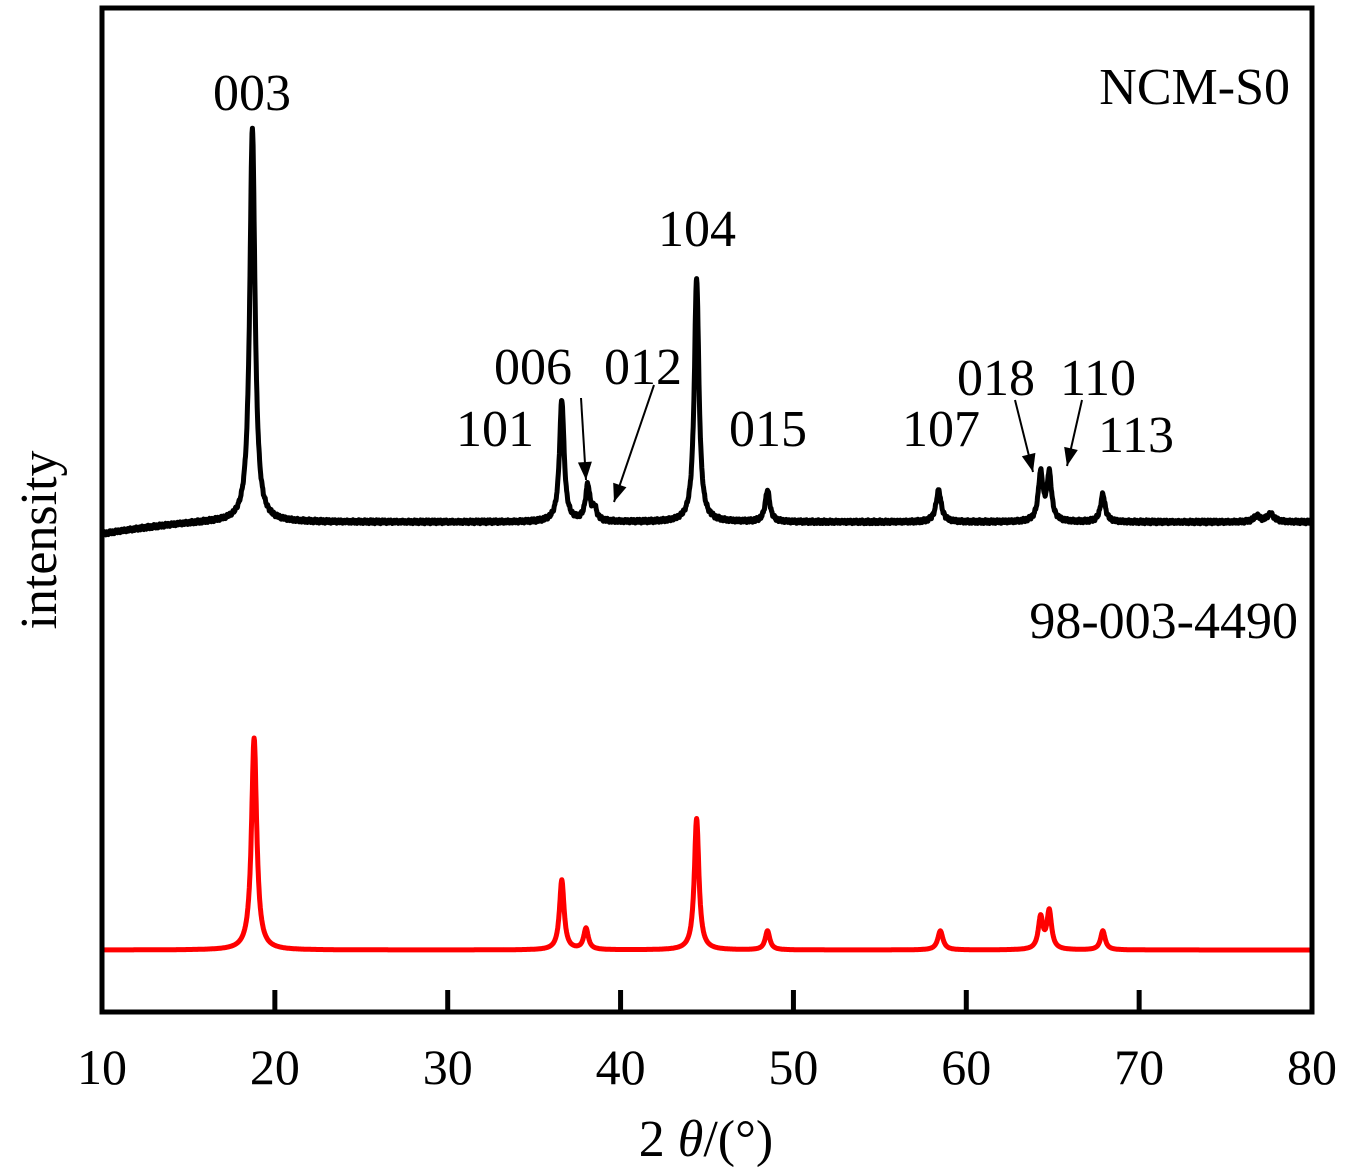 Image resolution: width=1346 pixels, height=1170 pixels. What do you see at coordinates (697, 229) in the screenshot?
I see `peak-label-104: 104` at bounding box center [697, 229].